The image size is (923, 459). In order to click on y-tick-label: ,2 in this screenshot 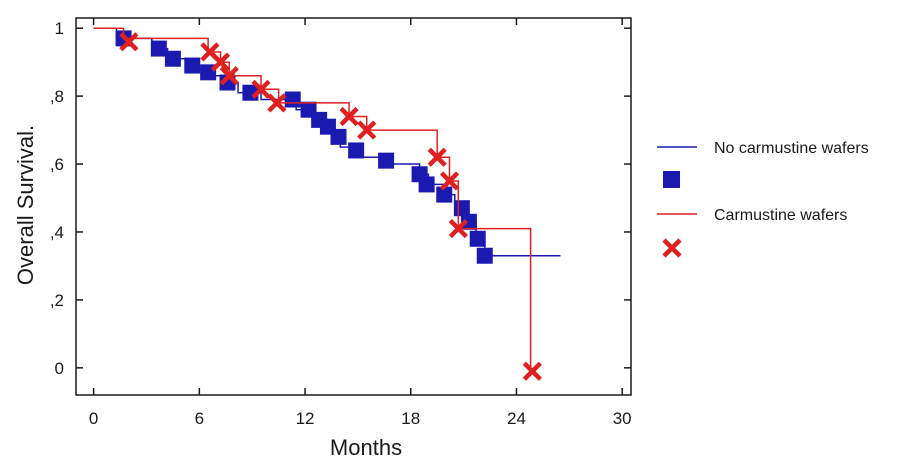, I will do `click(57, 300)`.